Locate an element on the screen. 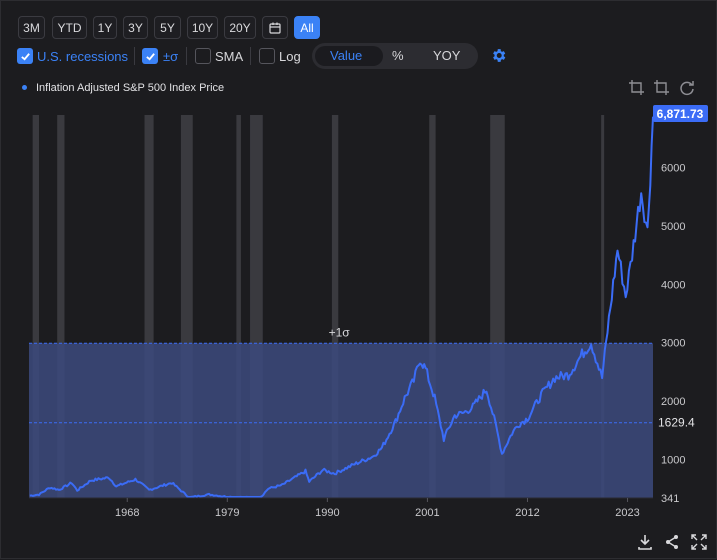 The width and height of the screenshot is (717, 560). crop-icon is located at coordinates (637, 88).